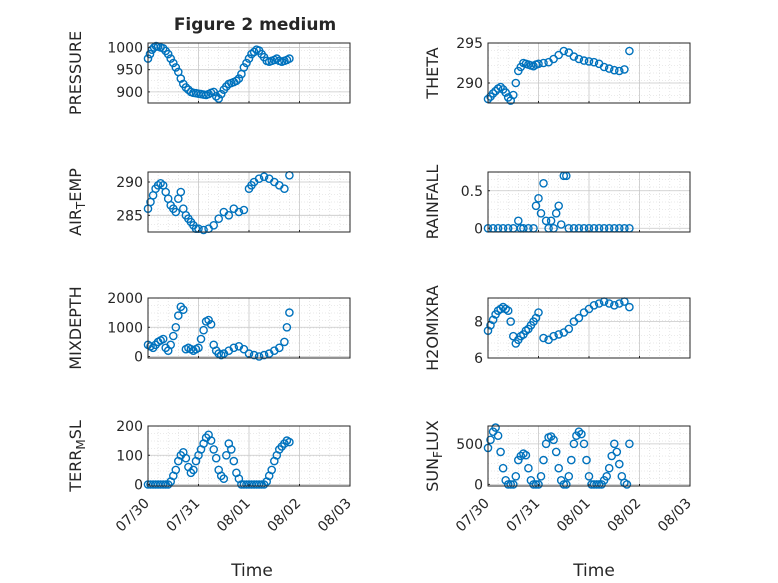  Describe the element at coordinates (469, 84) in the screenshot. I see `y-tick-label: 290` at that location.